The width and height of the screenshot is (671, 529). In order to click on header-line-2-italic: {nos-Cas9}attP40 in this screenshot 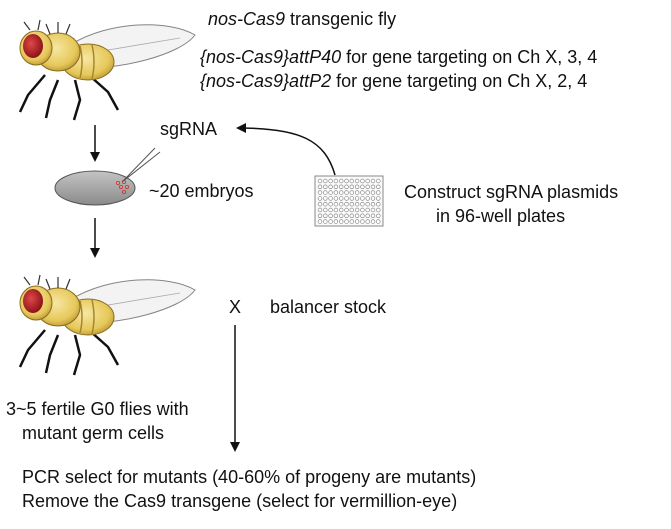, I will do `click(271, 57)`.